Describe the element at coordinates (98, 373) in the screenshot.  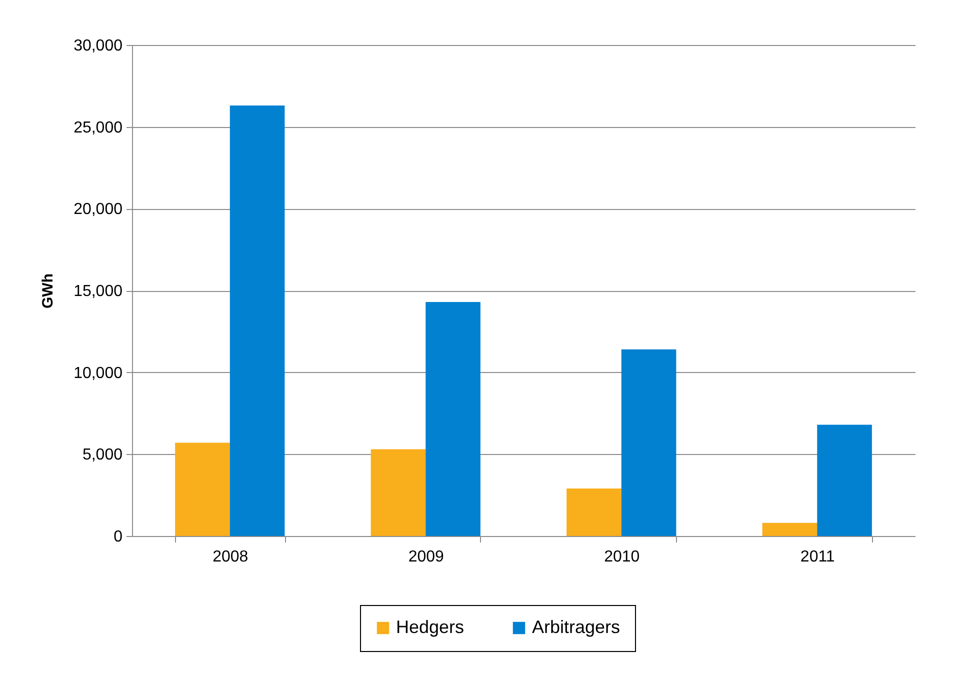
I see `y-tick-label: 10,000` at that location.